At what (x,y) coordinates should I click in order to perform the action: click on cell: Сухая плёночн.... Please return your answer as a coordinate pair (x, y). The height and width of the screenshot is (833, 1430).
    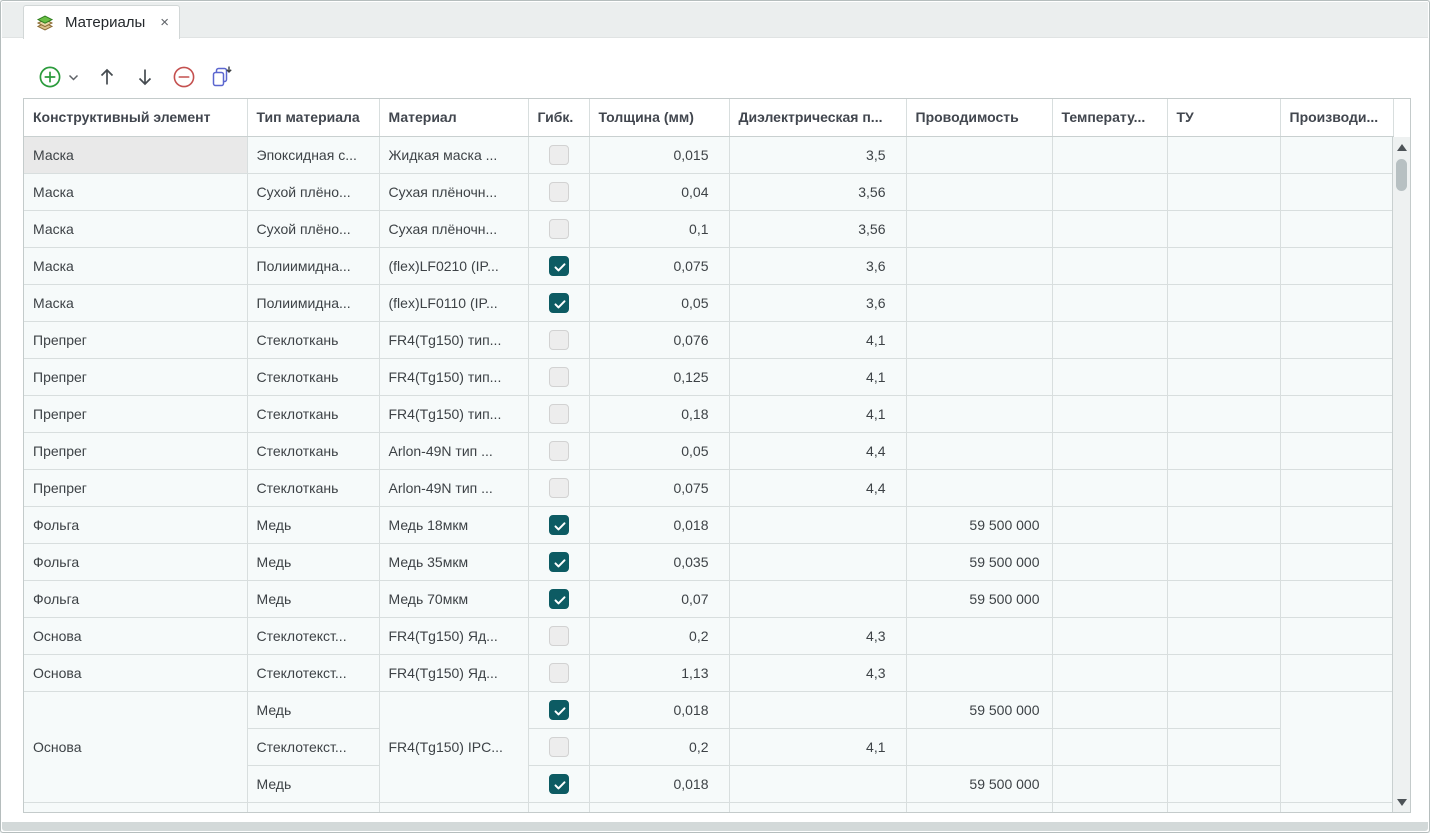
    Looking at the image, I should click on (454, 229).